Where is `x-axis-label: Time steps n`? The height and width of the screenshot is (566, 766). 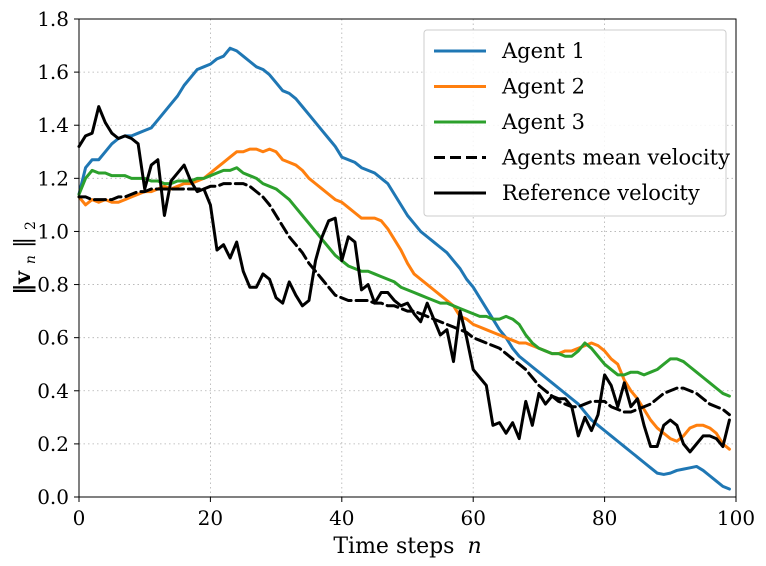 x-axis-label: Time steps n is located at coordinates (407, 546).